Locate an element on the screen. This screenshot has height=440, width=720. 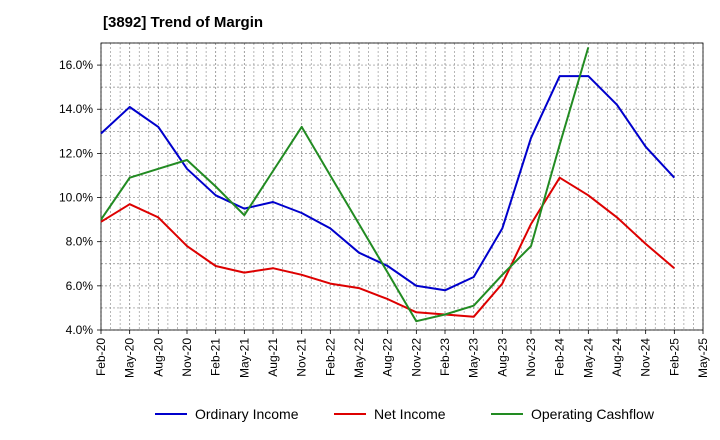
legend-label: Operating Cashflow is located at coordinates (593, 414).